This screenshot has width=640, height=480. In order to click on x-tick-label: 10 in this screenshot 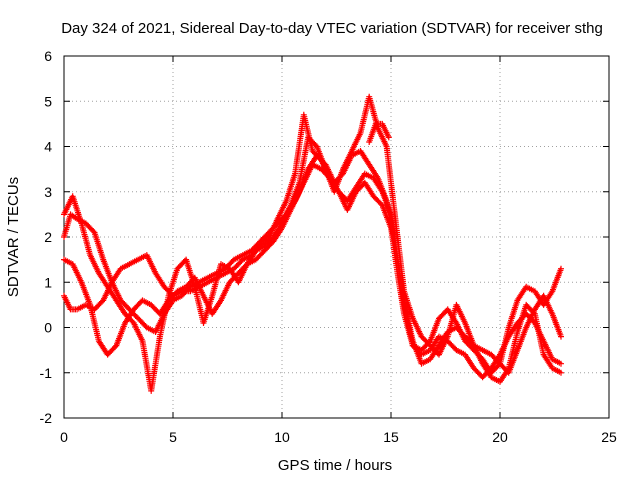, I will do `click(282, 437)`.